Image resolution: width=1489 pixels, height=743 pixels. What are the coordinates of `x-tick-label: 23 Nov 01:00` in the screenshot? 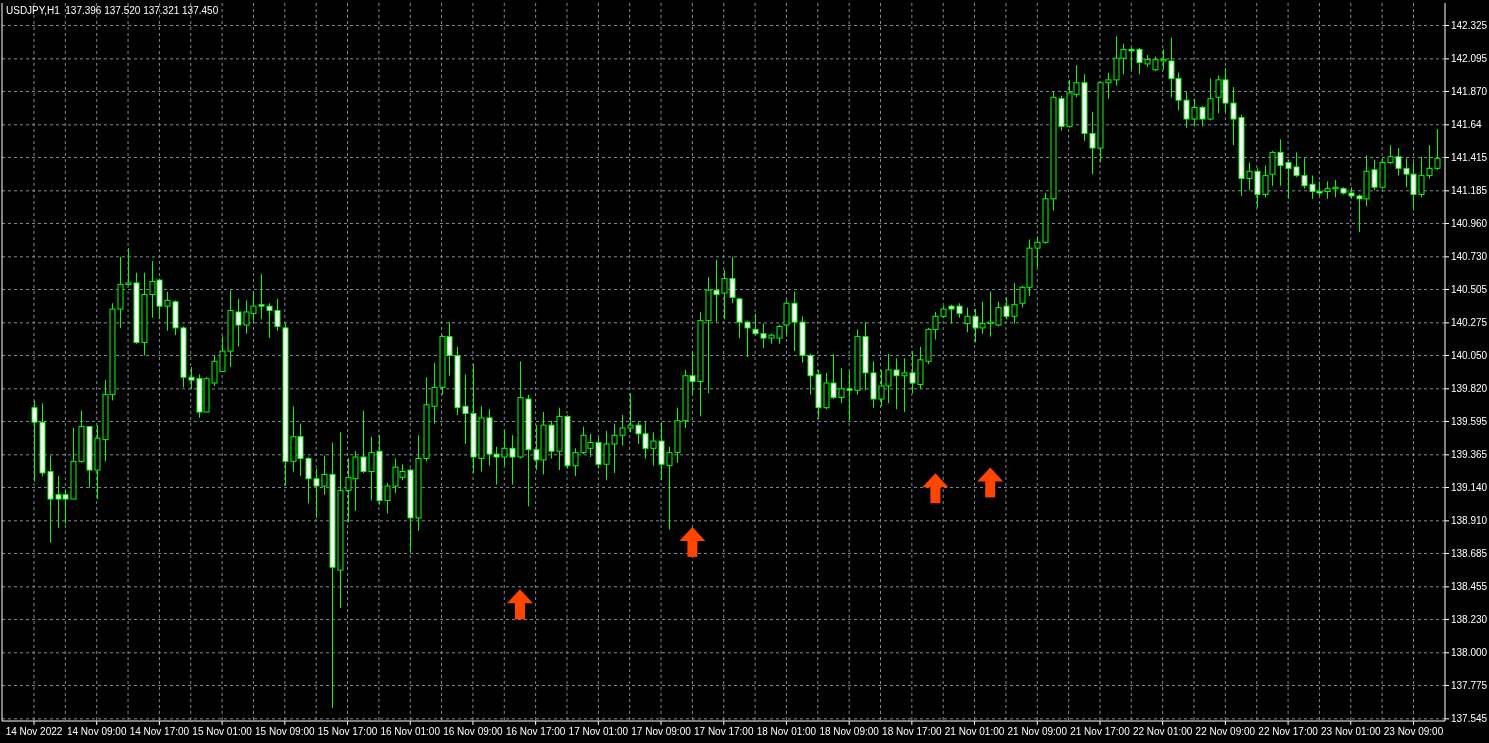 It's located at (1351, 731).